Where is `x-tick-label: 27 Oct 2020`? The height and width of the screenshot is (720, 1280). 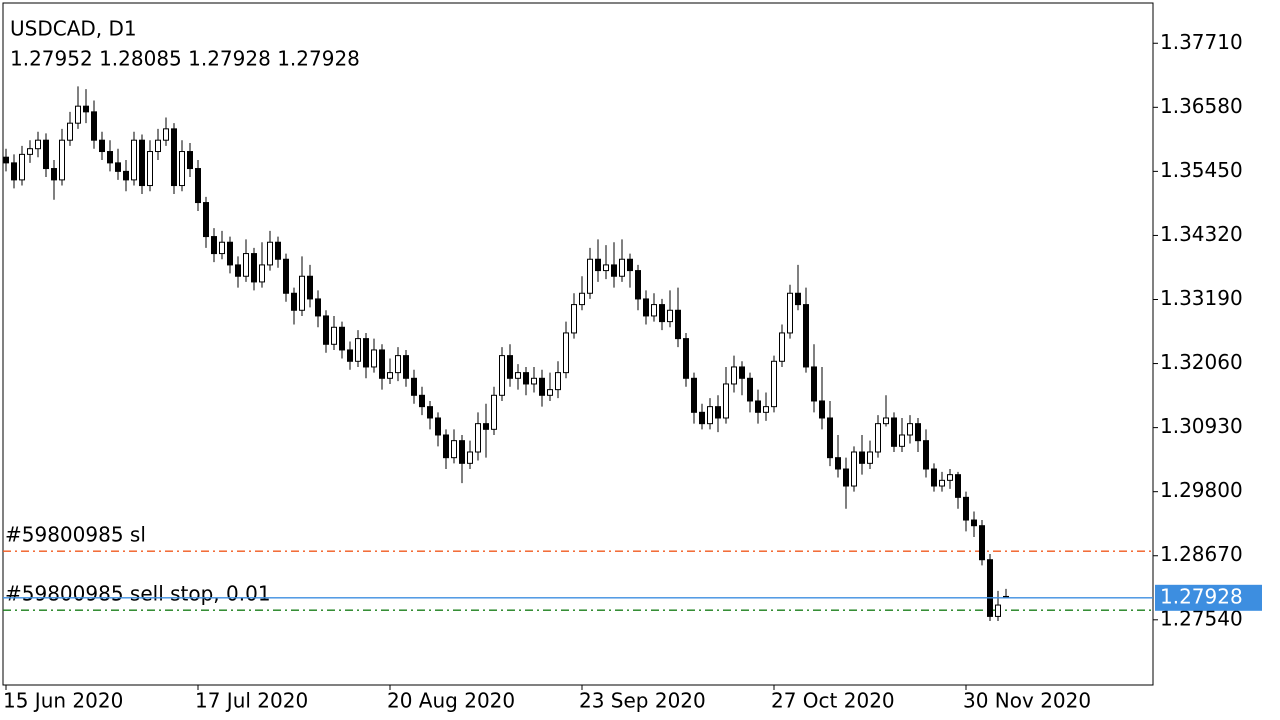 x-tick-label: 27 Oct 2020 is located at coordinates (833, 701).